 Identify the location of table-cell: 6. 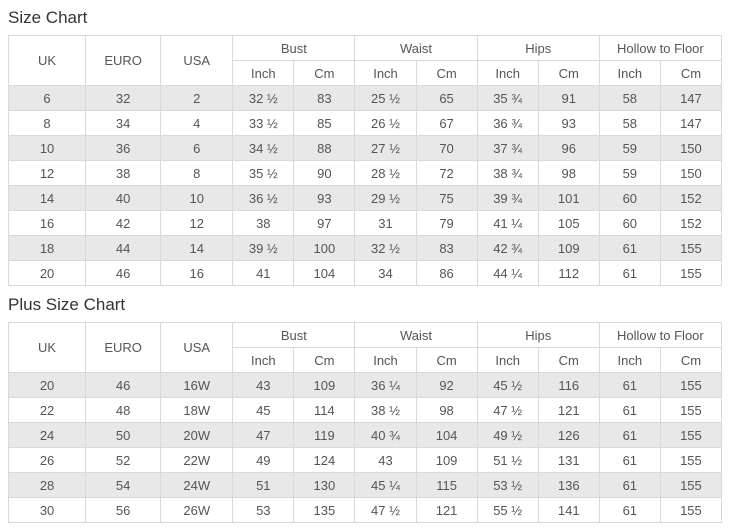
(197, 148).